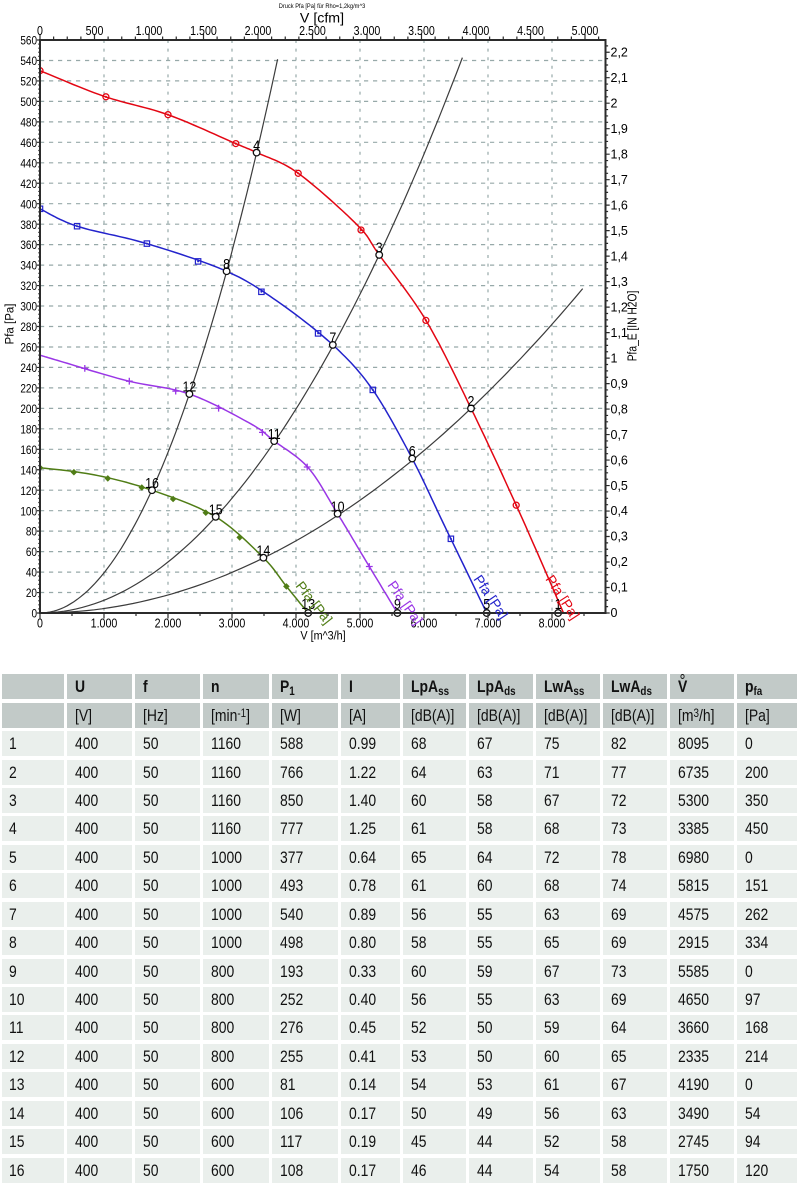  Describe the element at coordinates (11, 324) in the screenshot. I see `svg-text: Pfa [Pa]` at that location.